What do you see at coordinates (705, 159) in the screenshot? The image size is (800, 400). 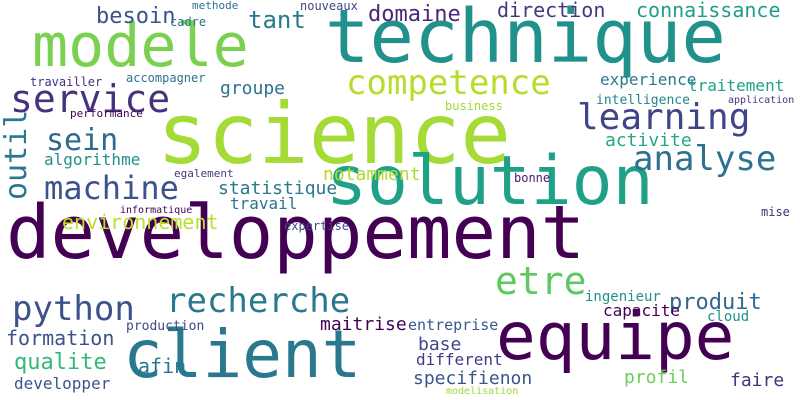 I see `word-analyse: analyse` at bounding box center [705, 159].